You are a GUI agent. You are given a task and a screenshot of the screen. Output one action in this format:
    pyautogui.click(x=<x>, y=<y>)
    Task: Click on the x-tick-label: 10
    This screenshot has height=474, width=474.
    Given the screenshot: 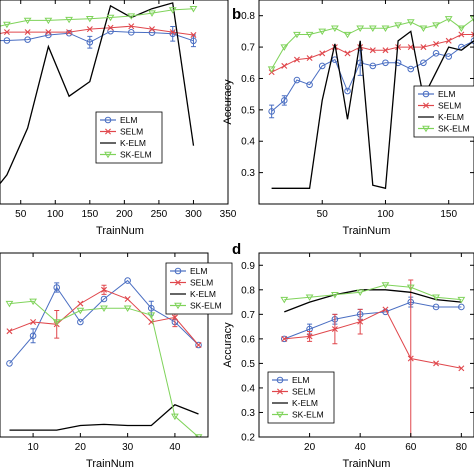 What is the action you would take?
    pyautogui.click(x=34, y=447)
    